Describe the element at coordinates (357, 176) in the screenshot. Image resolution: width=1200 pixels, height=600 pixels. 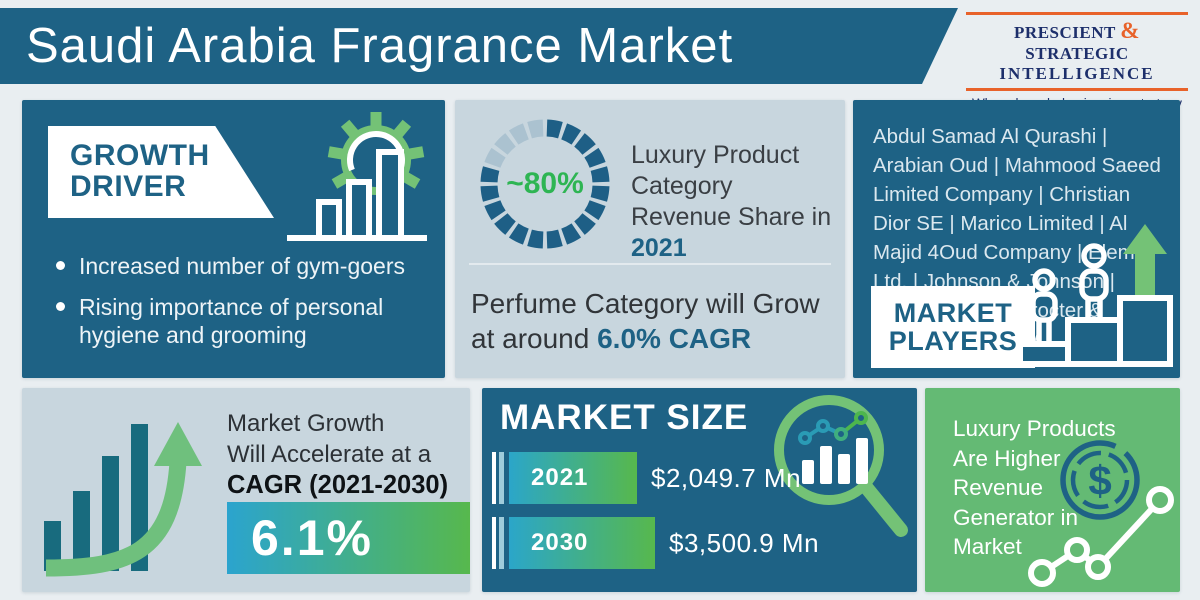
I see `gear-bar-chart-icon` at that location.